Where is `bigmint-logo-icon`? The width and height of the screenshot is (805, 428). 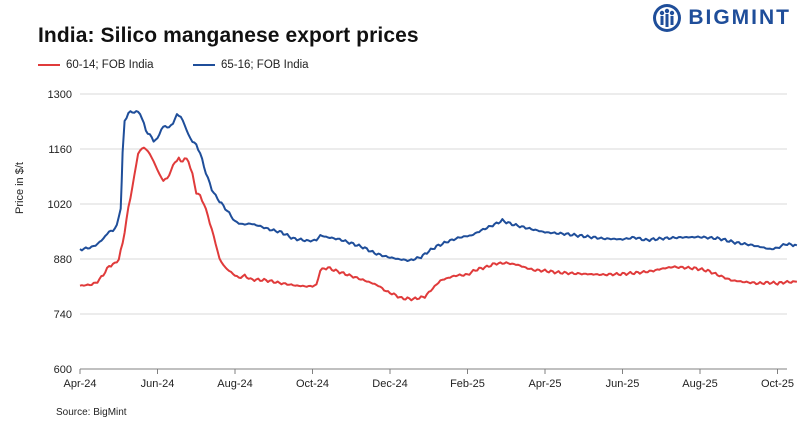
bigmint-logo-icon is located at coordinates (667, 18).